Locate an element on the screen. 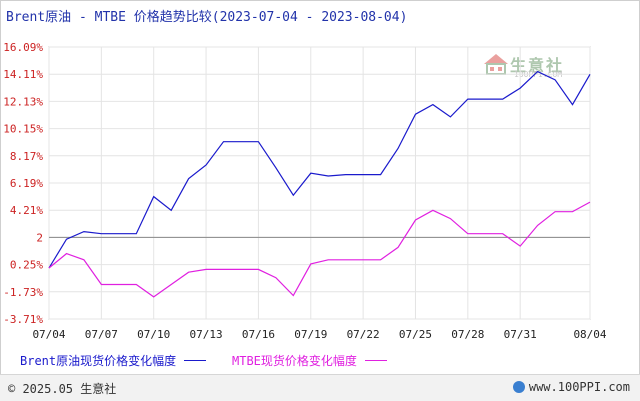  legend-brent: Brent原油现货价格变化幅度 is located at coordinates (113, 360).